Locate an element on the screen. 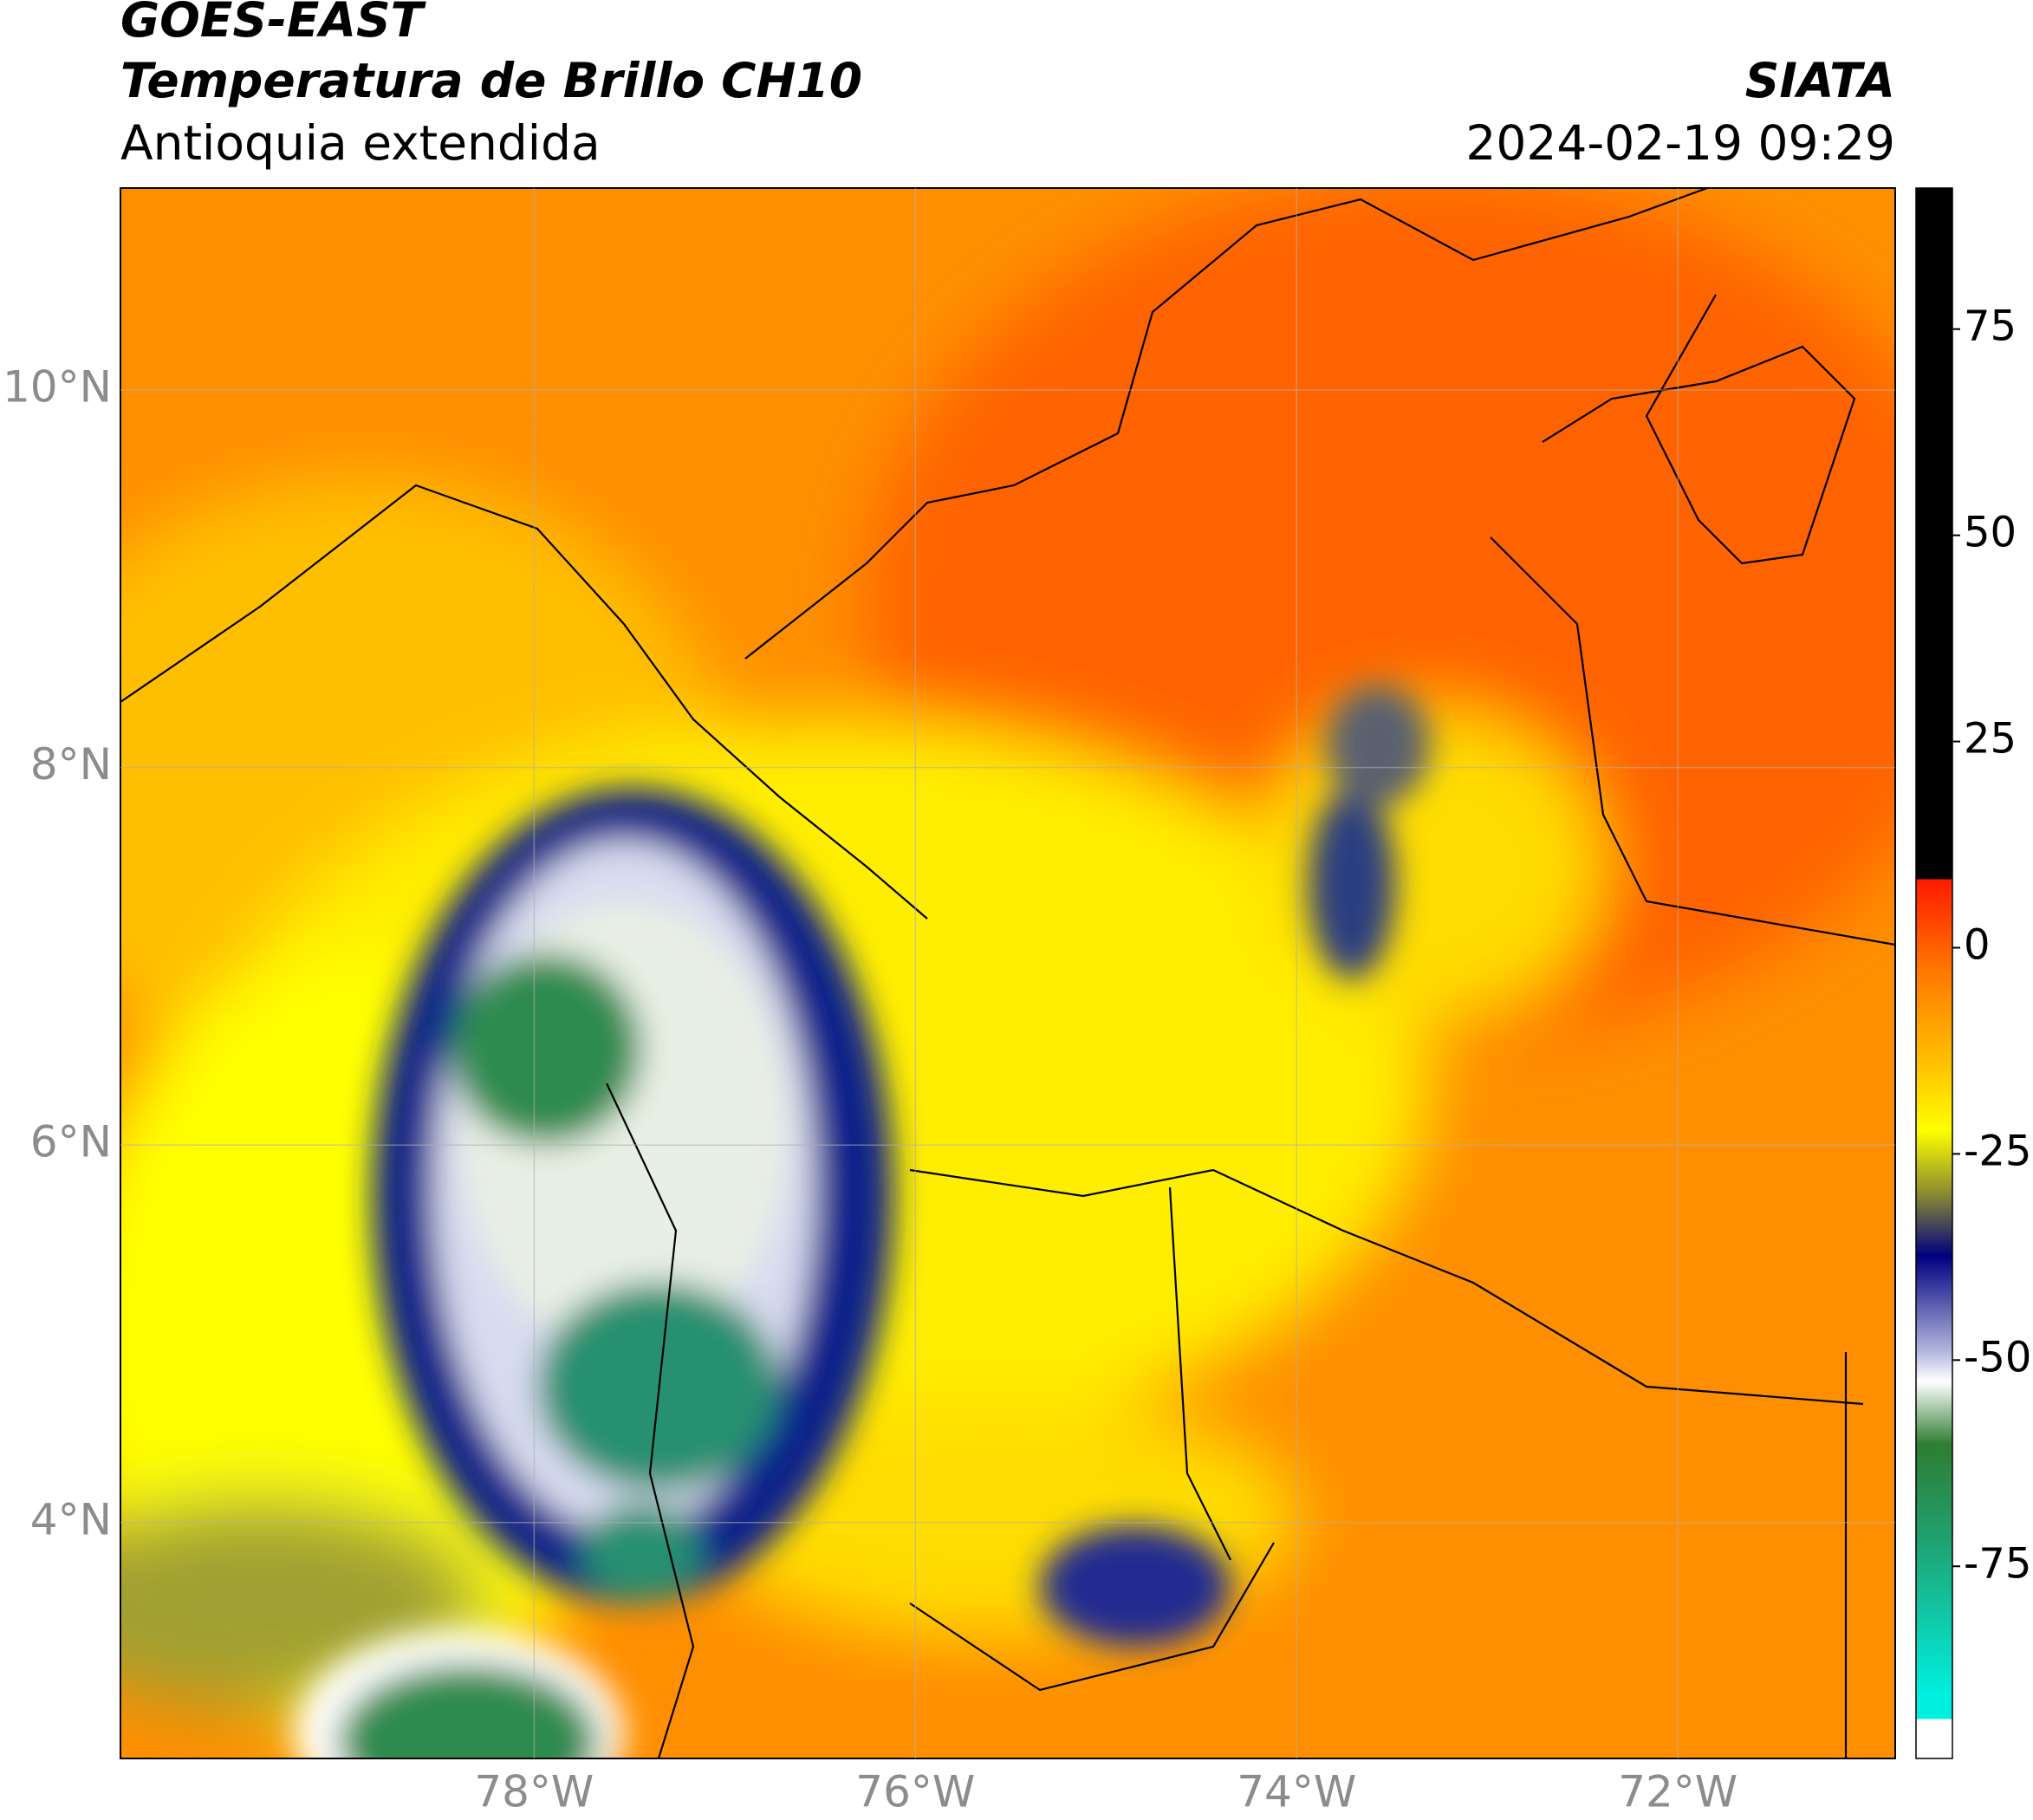  source: SIATA is located at coordinates (1820, 80).